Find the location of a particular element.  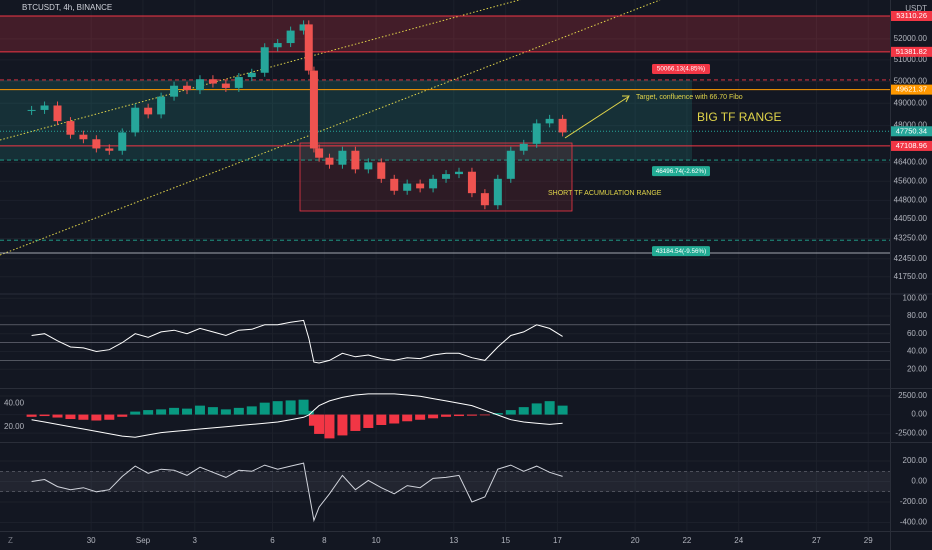

annotation: BIG TF RANGE is located at coordinates (739, 117).